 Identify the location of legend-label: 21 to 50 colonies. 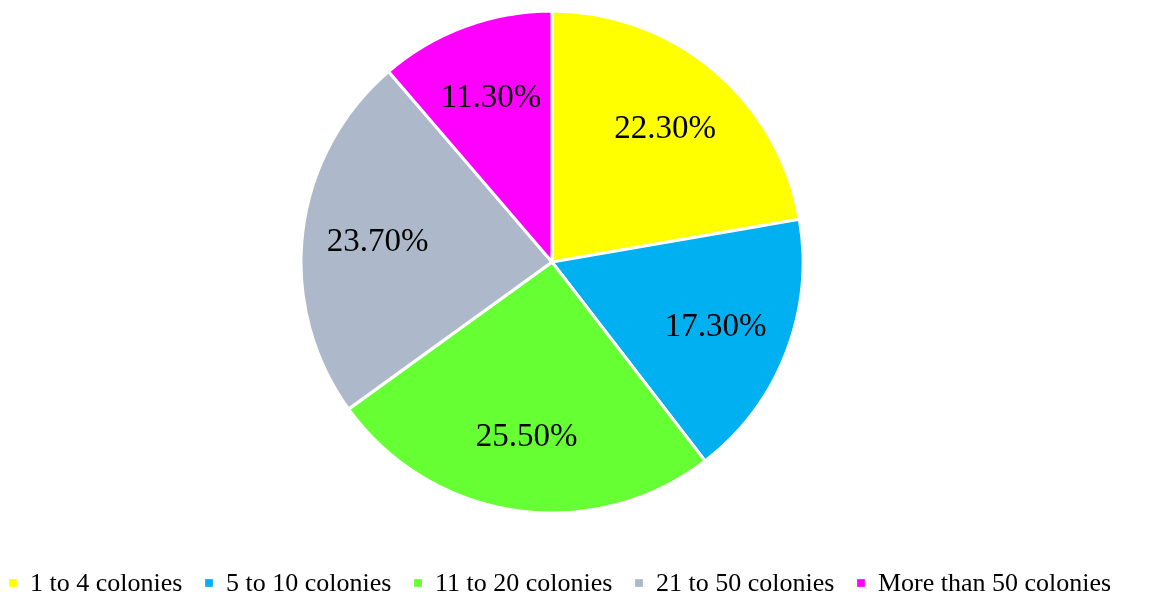
(745, 582).